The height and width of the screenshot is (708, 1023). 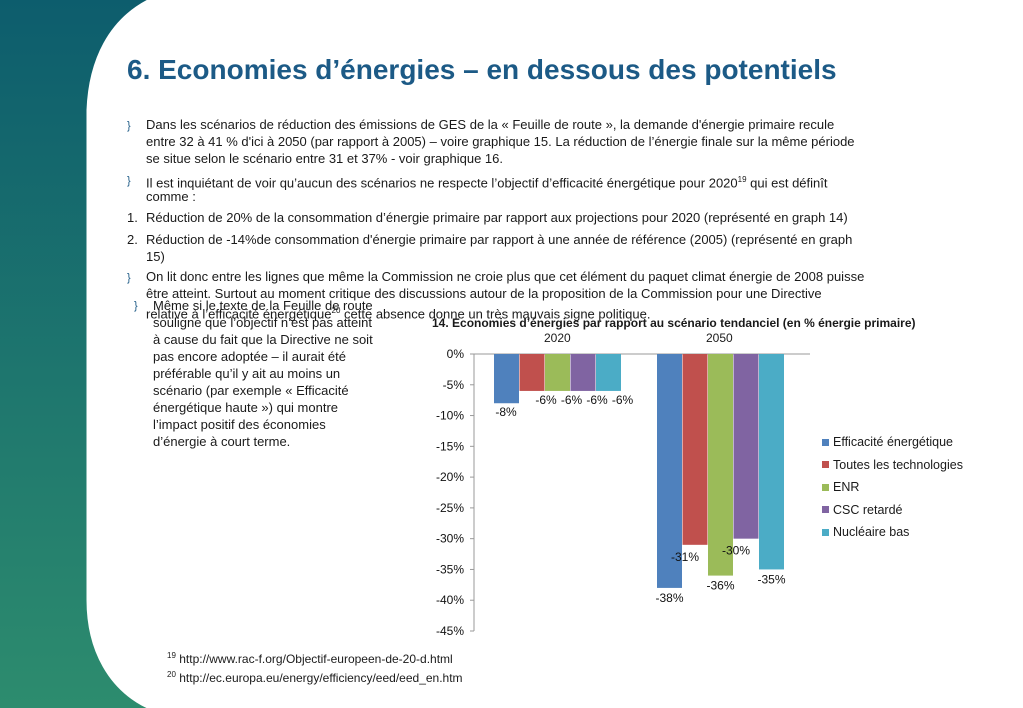 What do you see at coordinates (669, 598) in the screenshot?
I see `data-label: -38%` at bounding box center [669, 598].